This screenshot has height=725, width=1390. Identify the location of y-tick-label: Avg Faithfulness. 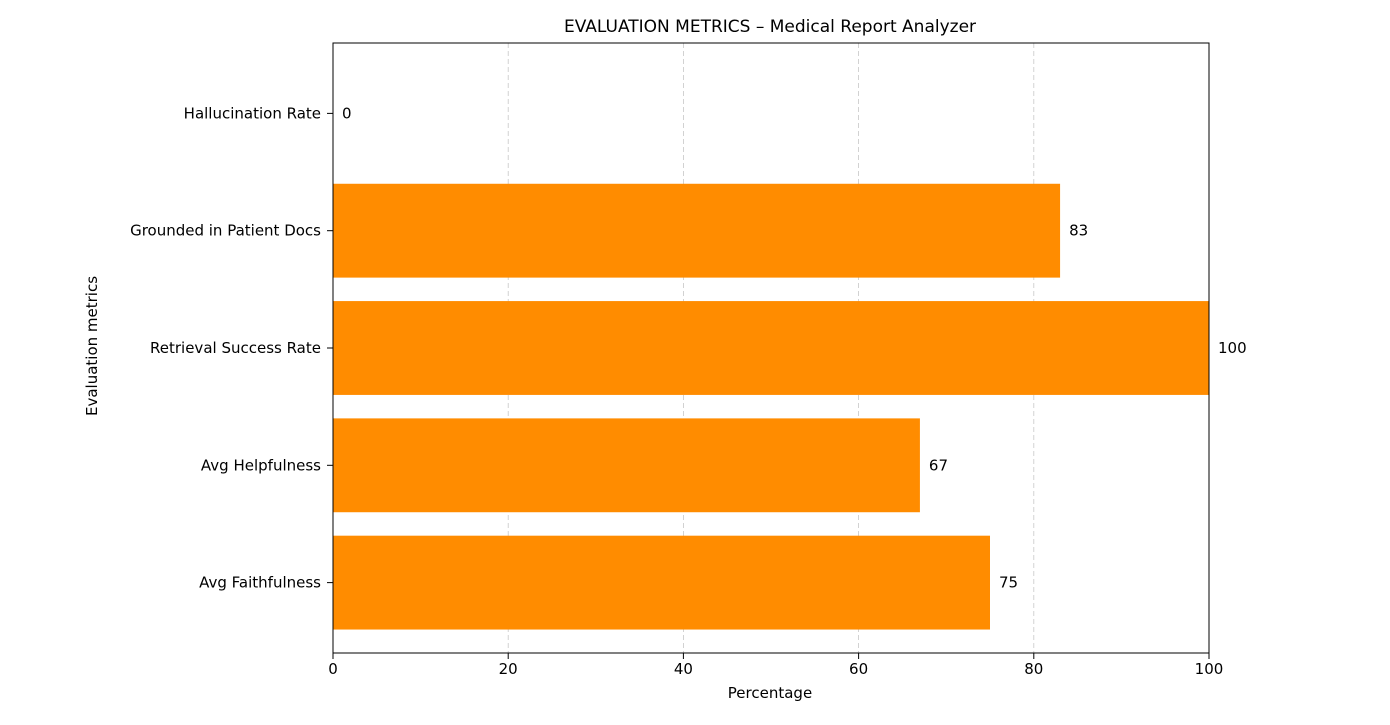
(260, 583).